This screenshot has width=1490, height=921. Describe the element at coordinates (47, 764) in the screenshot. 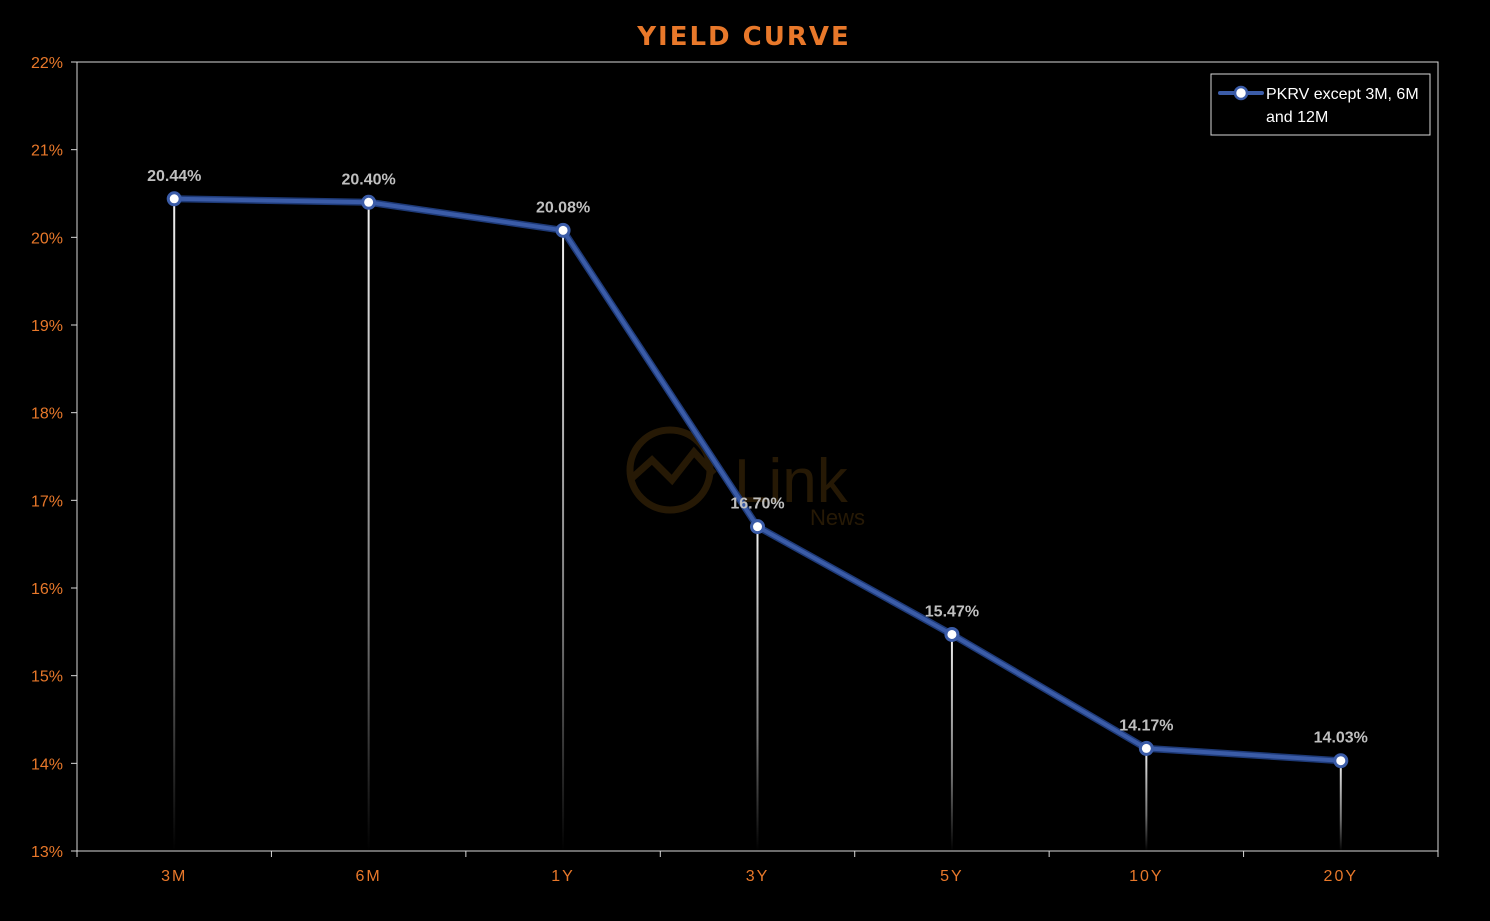

I see `y-tick-label: 14%` at that location.